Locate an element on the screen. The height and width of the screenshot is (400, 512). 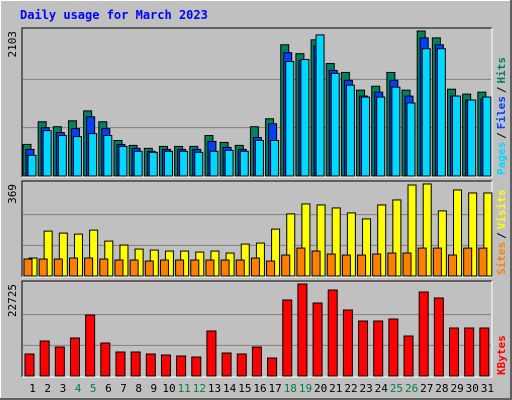
x-tick-label: 8 is located at coordinates (138, 388).